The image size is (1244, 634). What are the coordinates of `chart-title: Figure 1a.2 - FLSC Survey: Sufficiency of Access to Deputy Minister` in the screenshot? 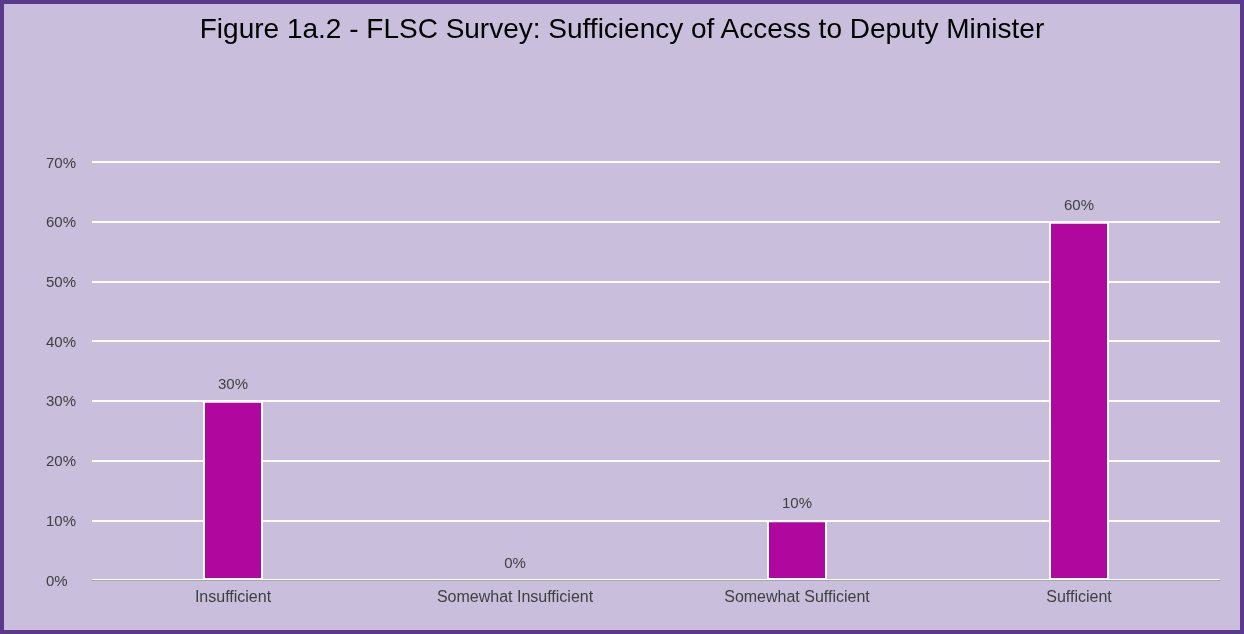 It's located at (622, 29).